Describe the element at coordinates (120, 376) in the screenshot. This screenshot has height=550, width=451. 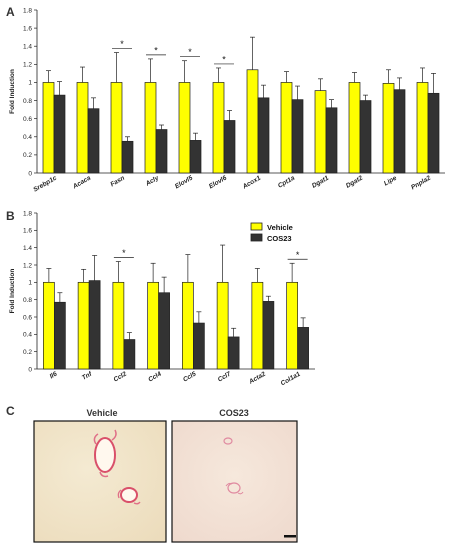
I see `x-tick-label: Ccl2` at that location.